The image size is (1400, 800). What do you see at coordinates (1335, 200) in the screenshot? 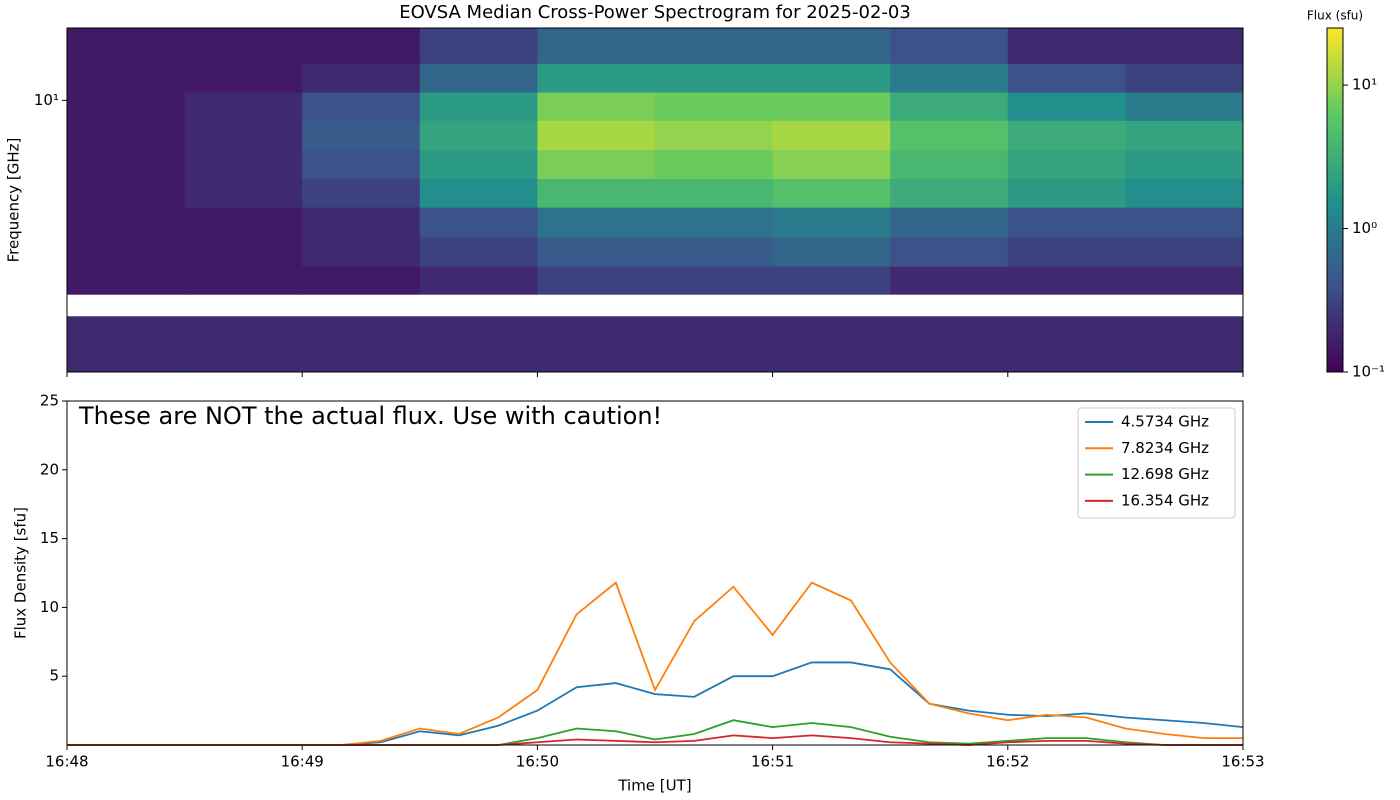
I see `colorbar` at bounding box center [1335, 200].